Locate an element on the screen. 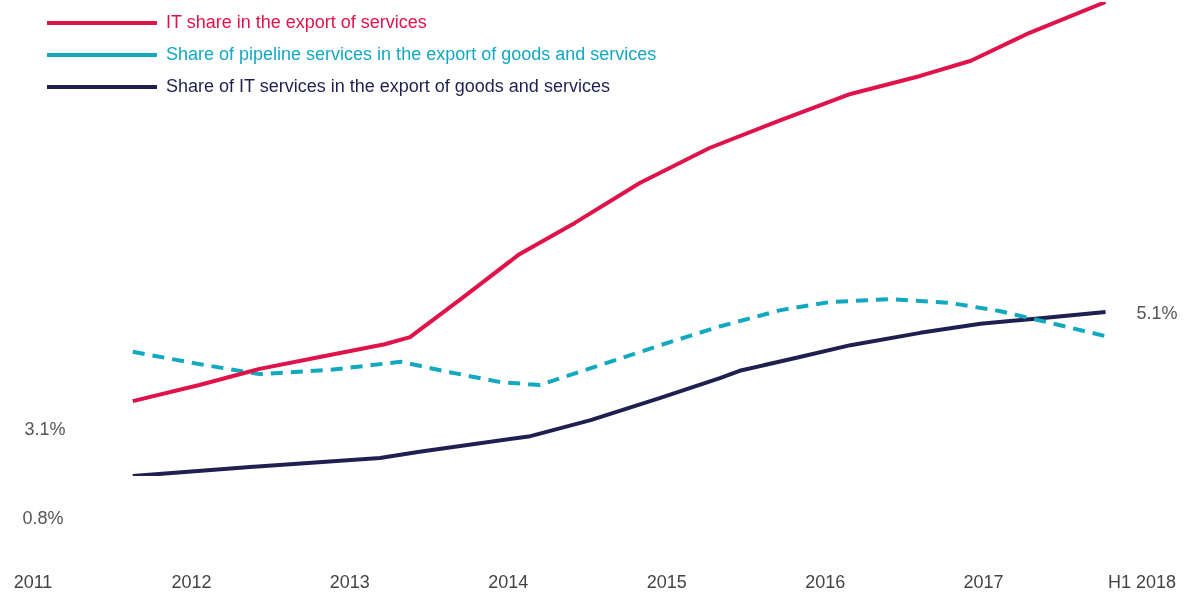  text: IT share in the export of services is located at coordinates (296, 21).